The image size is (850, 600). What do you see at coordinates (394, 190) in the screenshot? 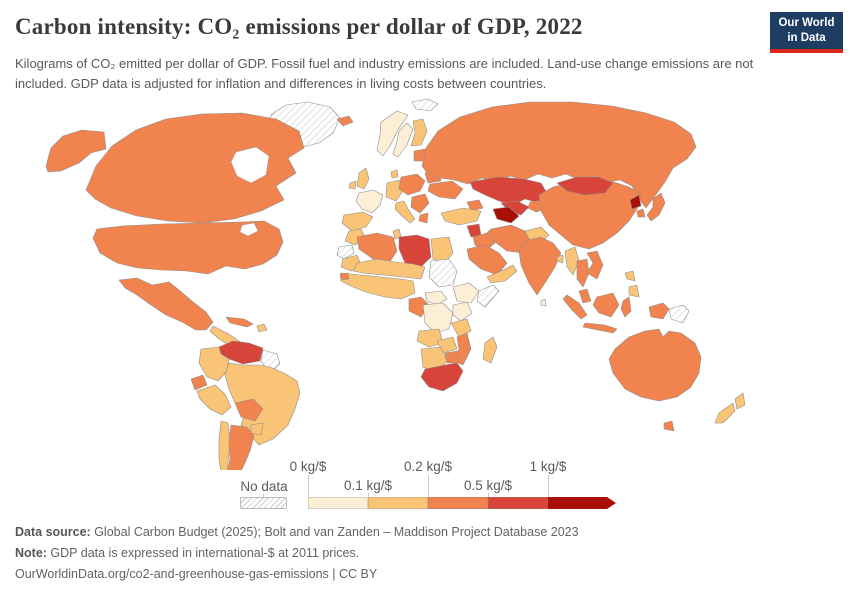
I see `region-germany` at bounding box center [394, 190].